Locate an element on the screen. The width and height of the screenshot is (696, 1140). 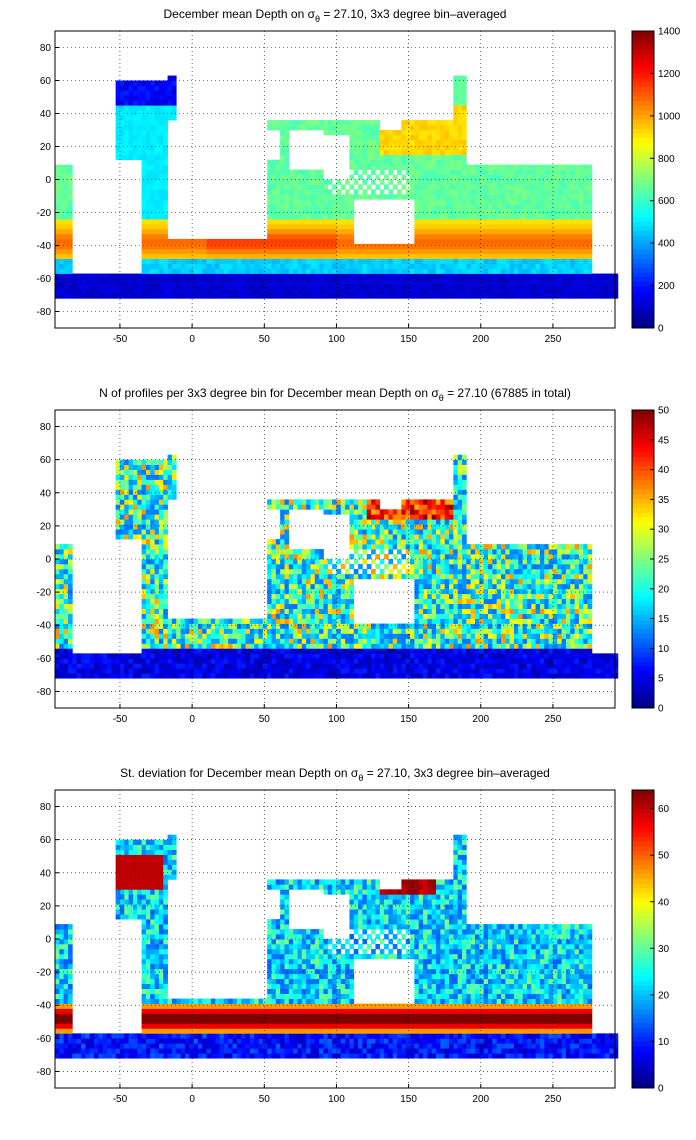
colorbar-tick-label: 800 is located at coordinates (666, 159).